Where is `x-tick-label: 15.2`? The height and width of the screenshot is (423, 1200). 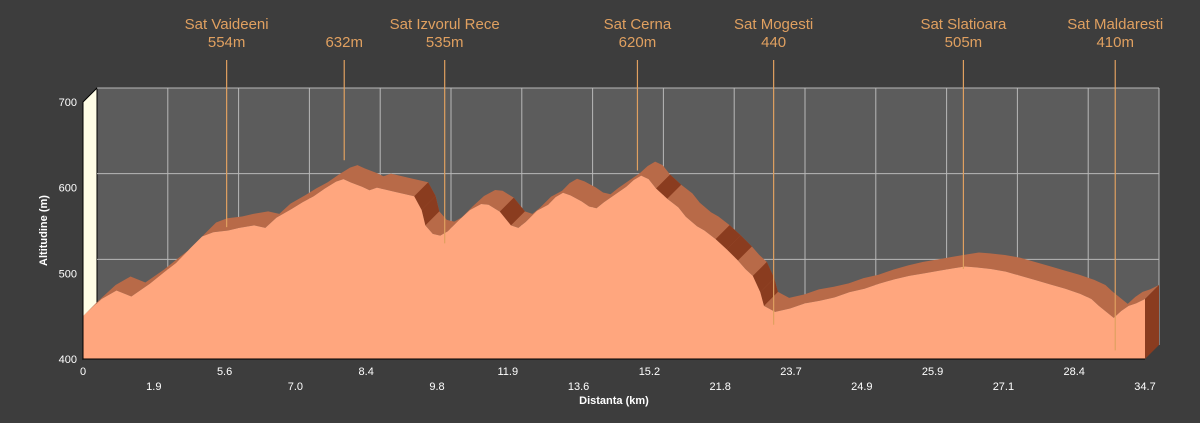 x-tick-label: 15.2 is located at coordinates (649, 372).